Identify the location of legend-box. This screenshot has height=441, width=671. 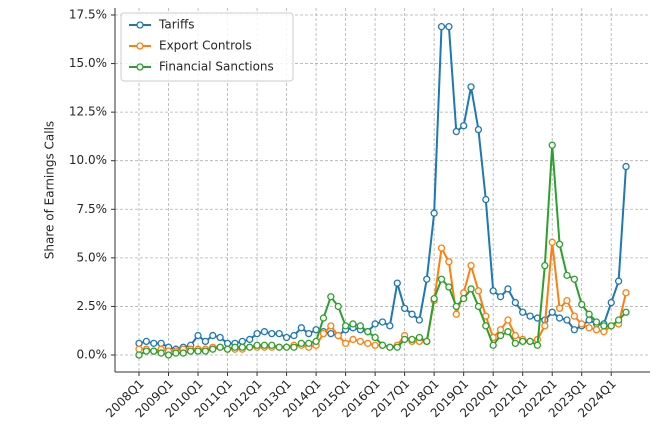
(207, 47).